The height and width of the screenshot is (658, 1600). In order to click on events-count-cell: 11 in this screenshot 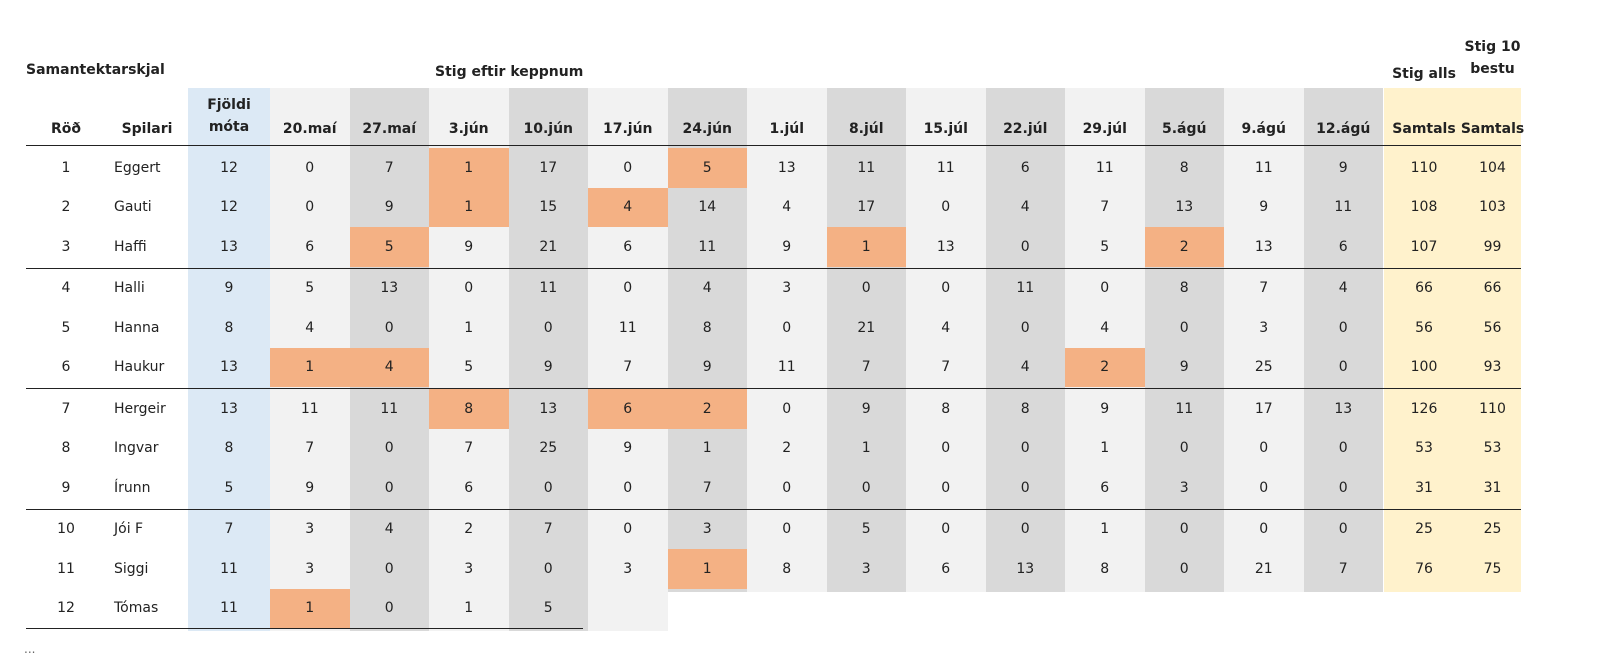, I will do `click(229, 608)`.